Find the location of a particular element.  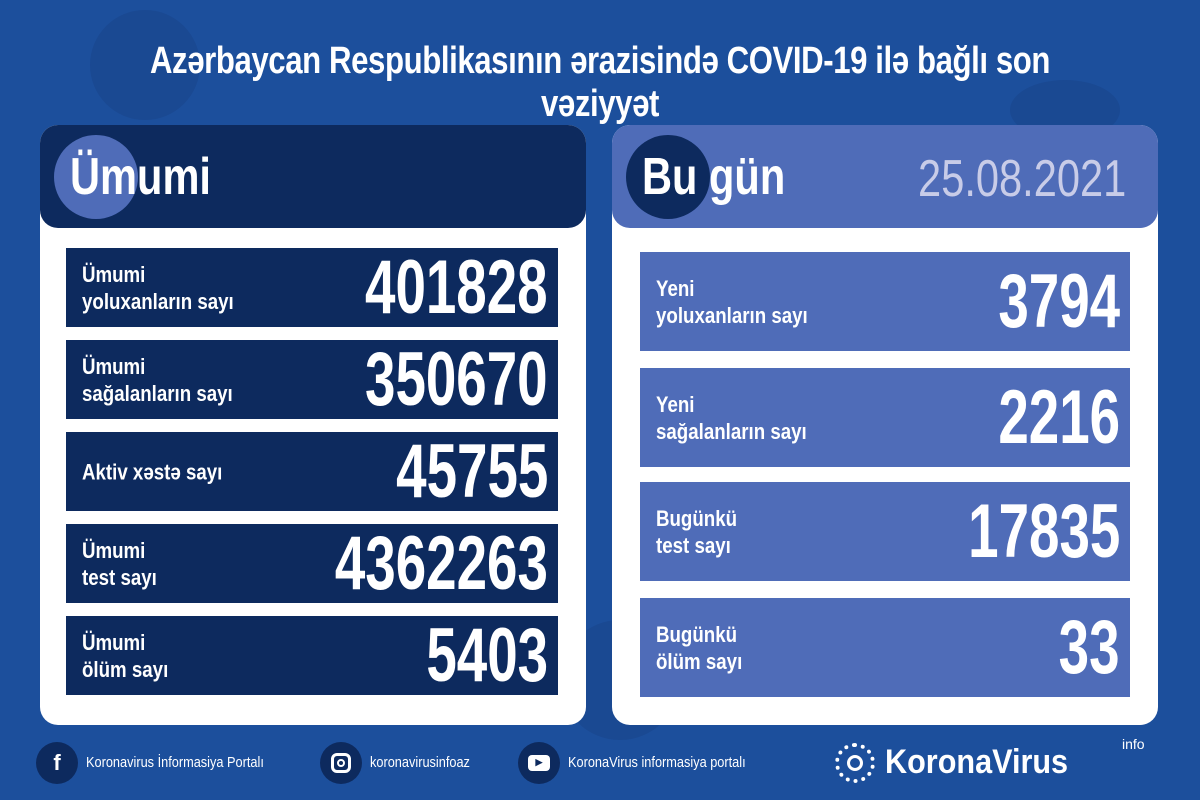

youtube-icon: ▶ is located at coordinates (539, 762).